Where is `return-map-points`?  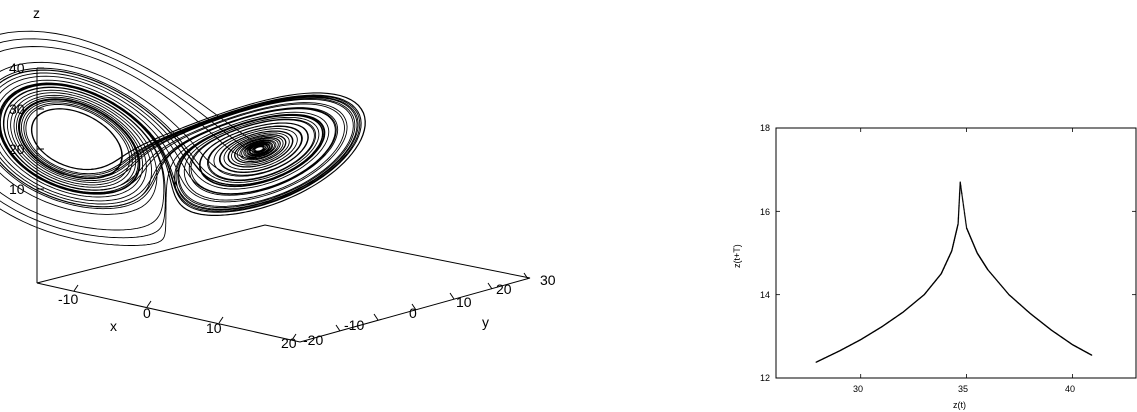
return-map-points is located at coordinates (954, 272).